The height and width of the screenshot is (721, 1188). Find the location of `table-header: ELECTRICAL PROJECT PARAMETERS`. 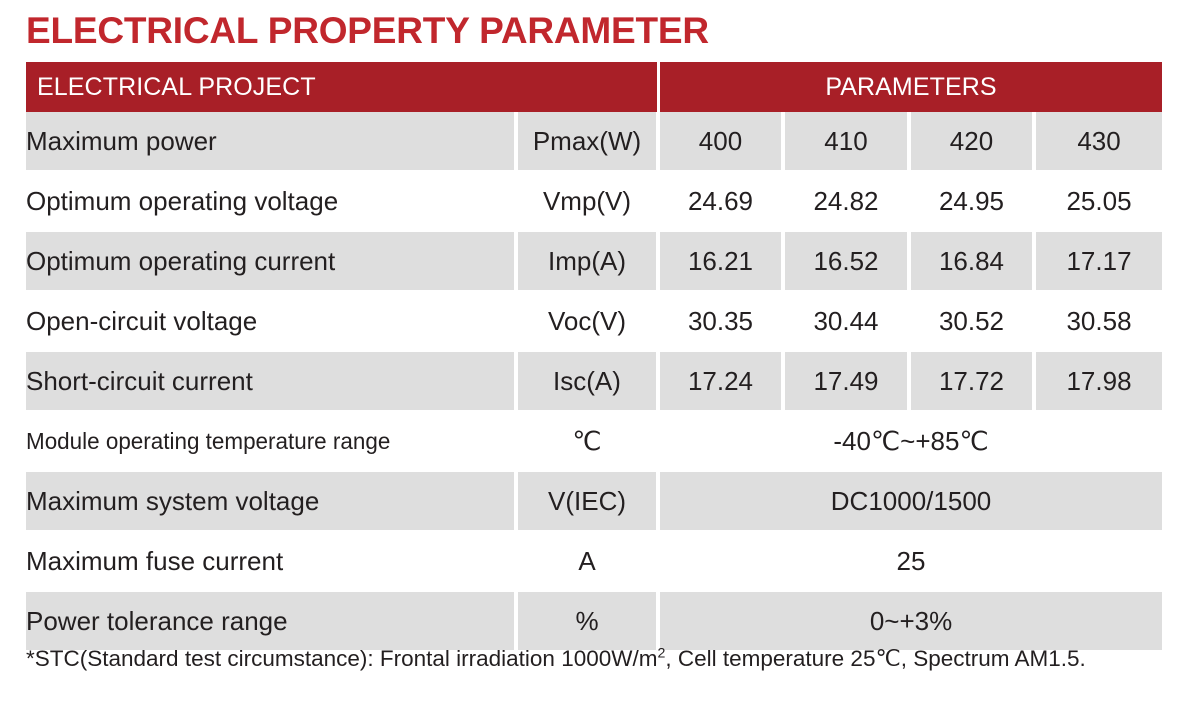

table-header: ELECTRICAL PROJECT PARAMETERS is located at coordinates (594, 87).